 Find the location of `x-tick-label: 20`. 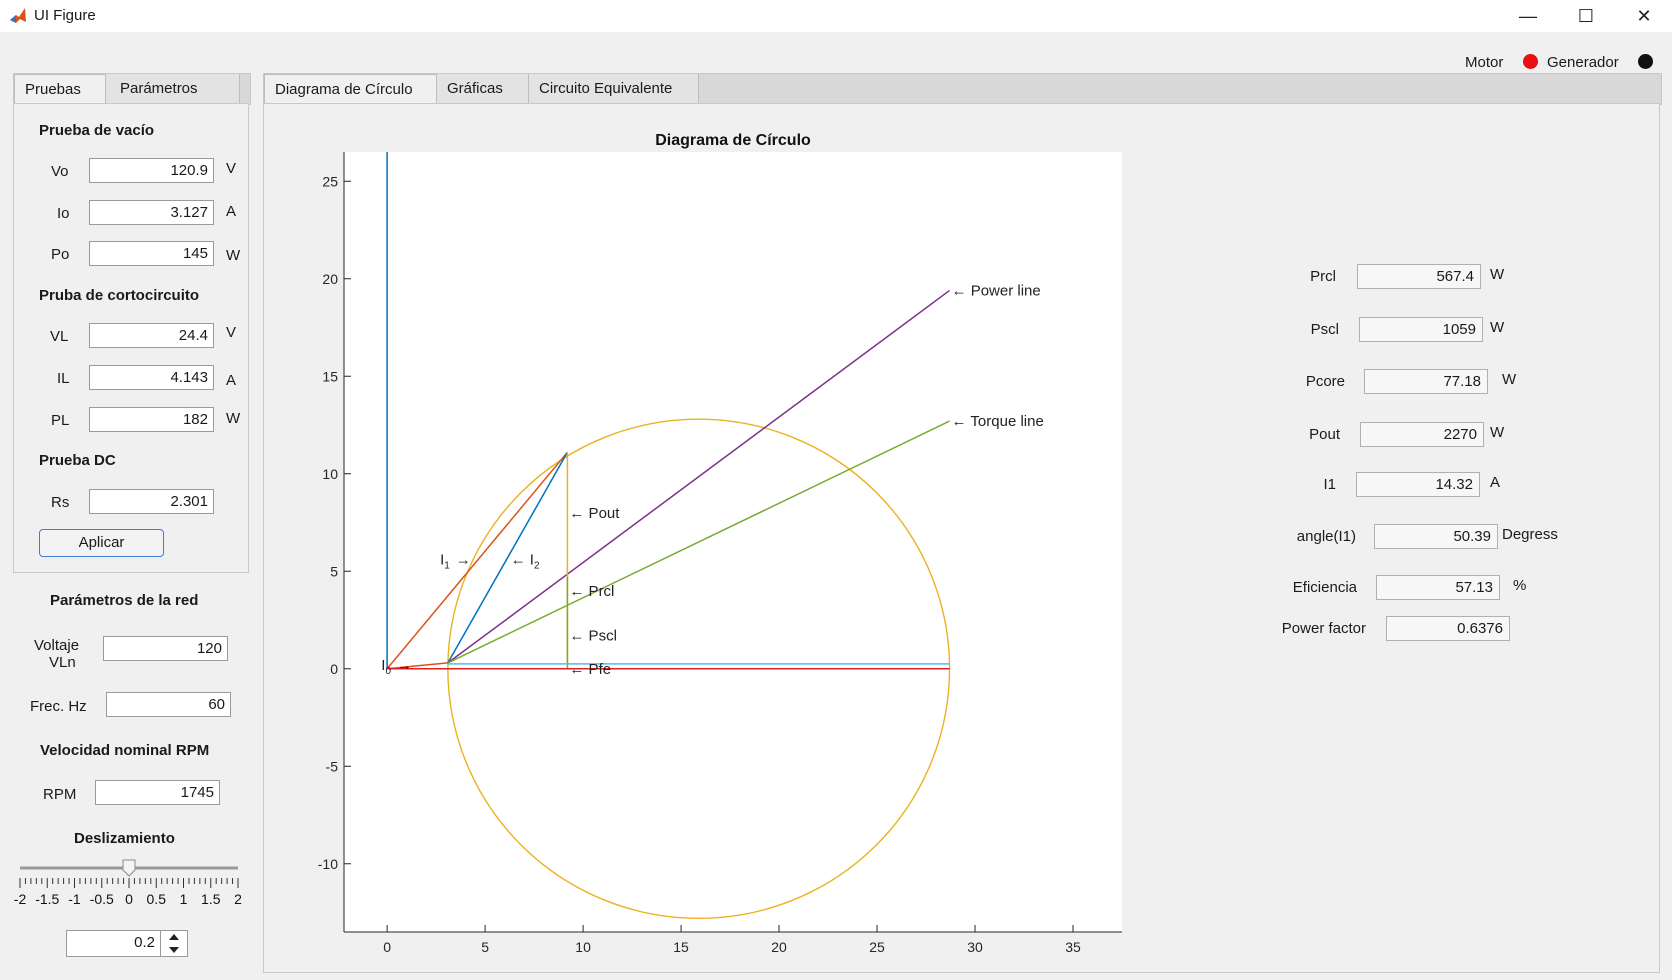

x-tick-label: 20 is located at coordinates (779, 947).